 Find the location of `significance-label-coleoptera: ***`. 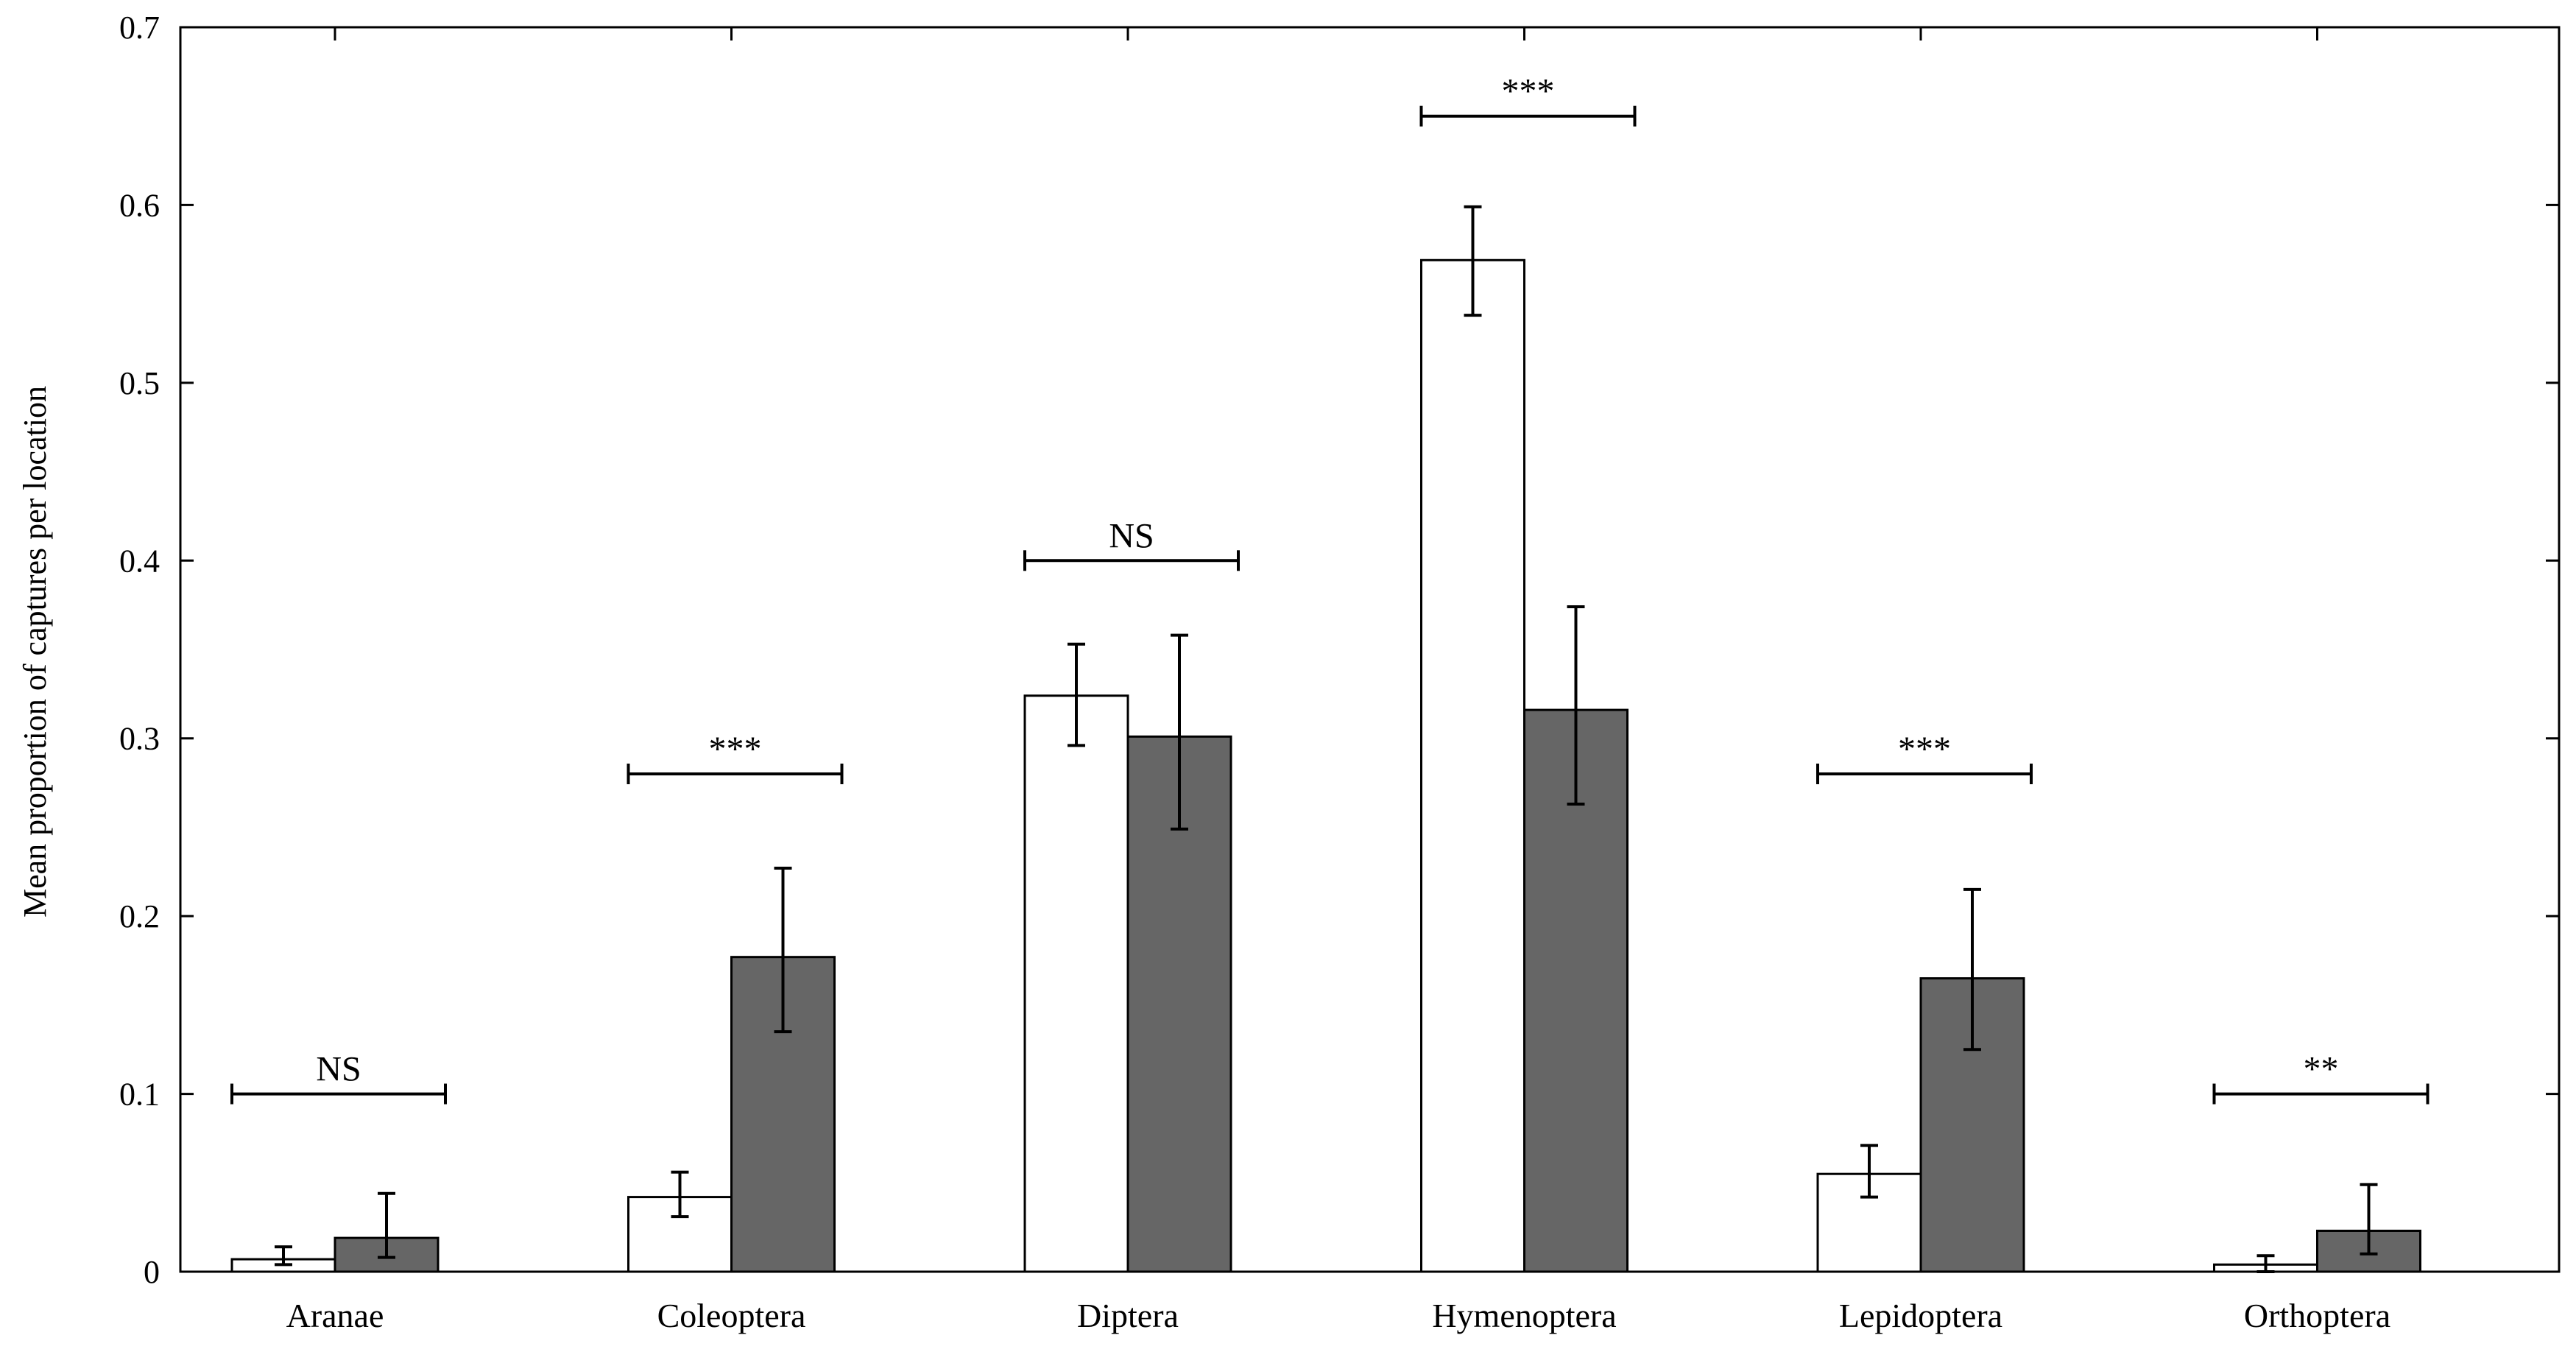

significance-label-coleoptera: *** is located at coordinates (735, 749).